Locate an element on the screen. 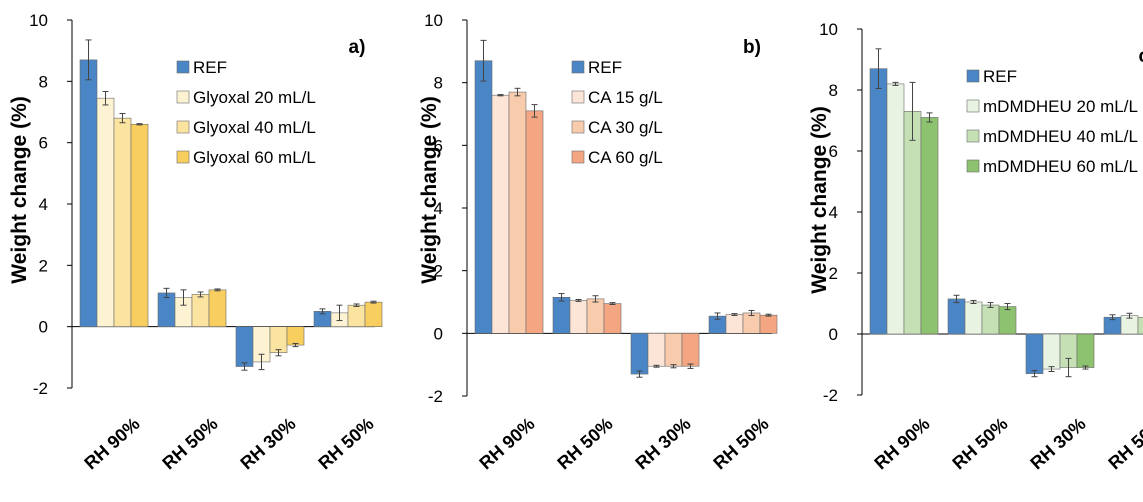 Image resolution: width=1143 pixels, height=502 pixels. legend-label: Glyoxal 20 mL/L is located at coordinates (254, 97).